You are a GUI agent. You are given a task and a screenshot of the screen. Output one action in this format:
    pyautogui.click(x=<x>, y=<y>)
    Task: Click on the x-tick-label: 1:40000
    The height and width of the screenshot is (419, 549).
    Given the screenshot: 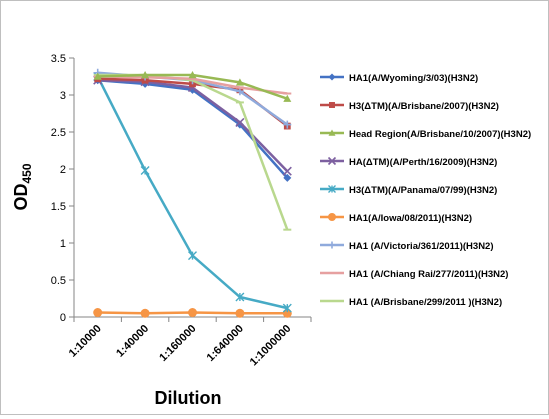 What is the action you would take?
    pyautogui.click(x=132, y=341)
    